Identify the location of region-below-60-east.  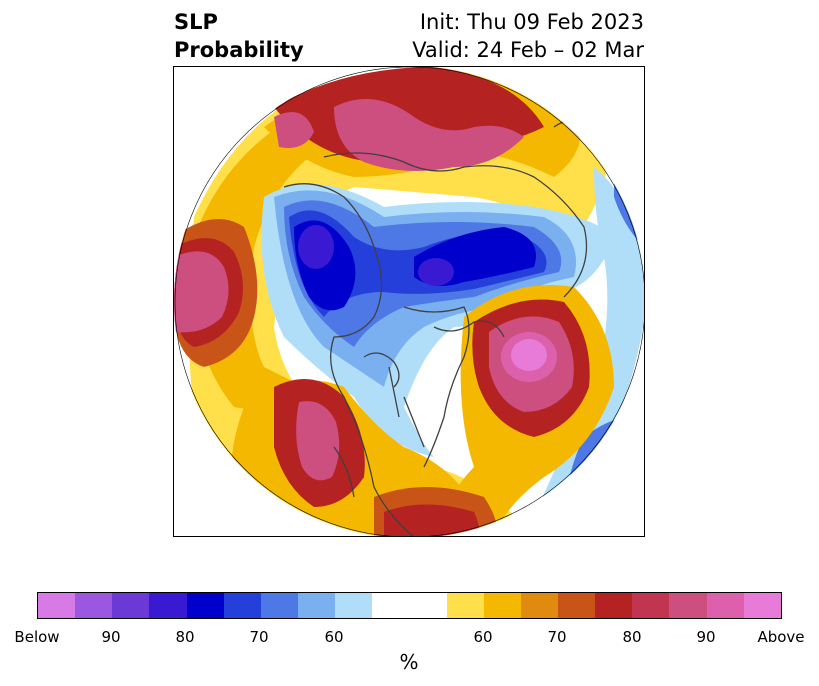
(589, 342).